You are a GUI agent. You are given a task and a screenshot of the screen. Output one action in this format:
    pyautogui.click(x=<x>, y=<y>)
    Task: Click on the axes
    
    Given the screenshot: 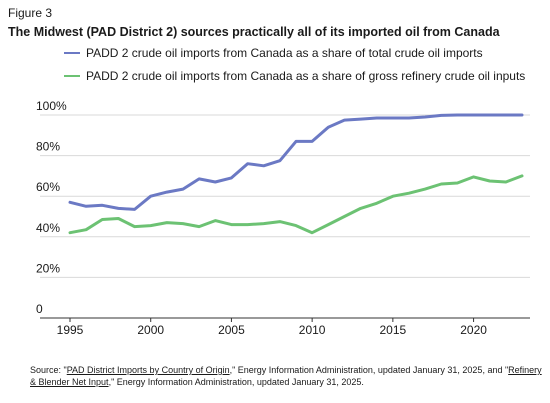 What is the action you would take?
    pyautogui.click(x=285, y=319)
    